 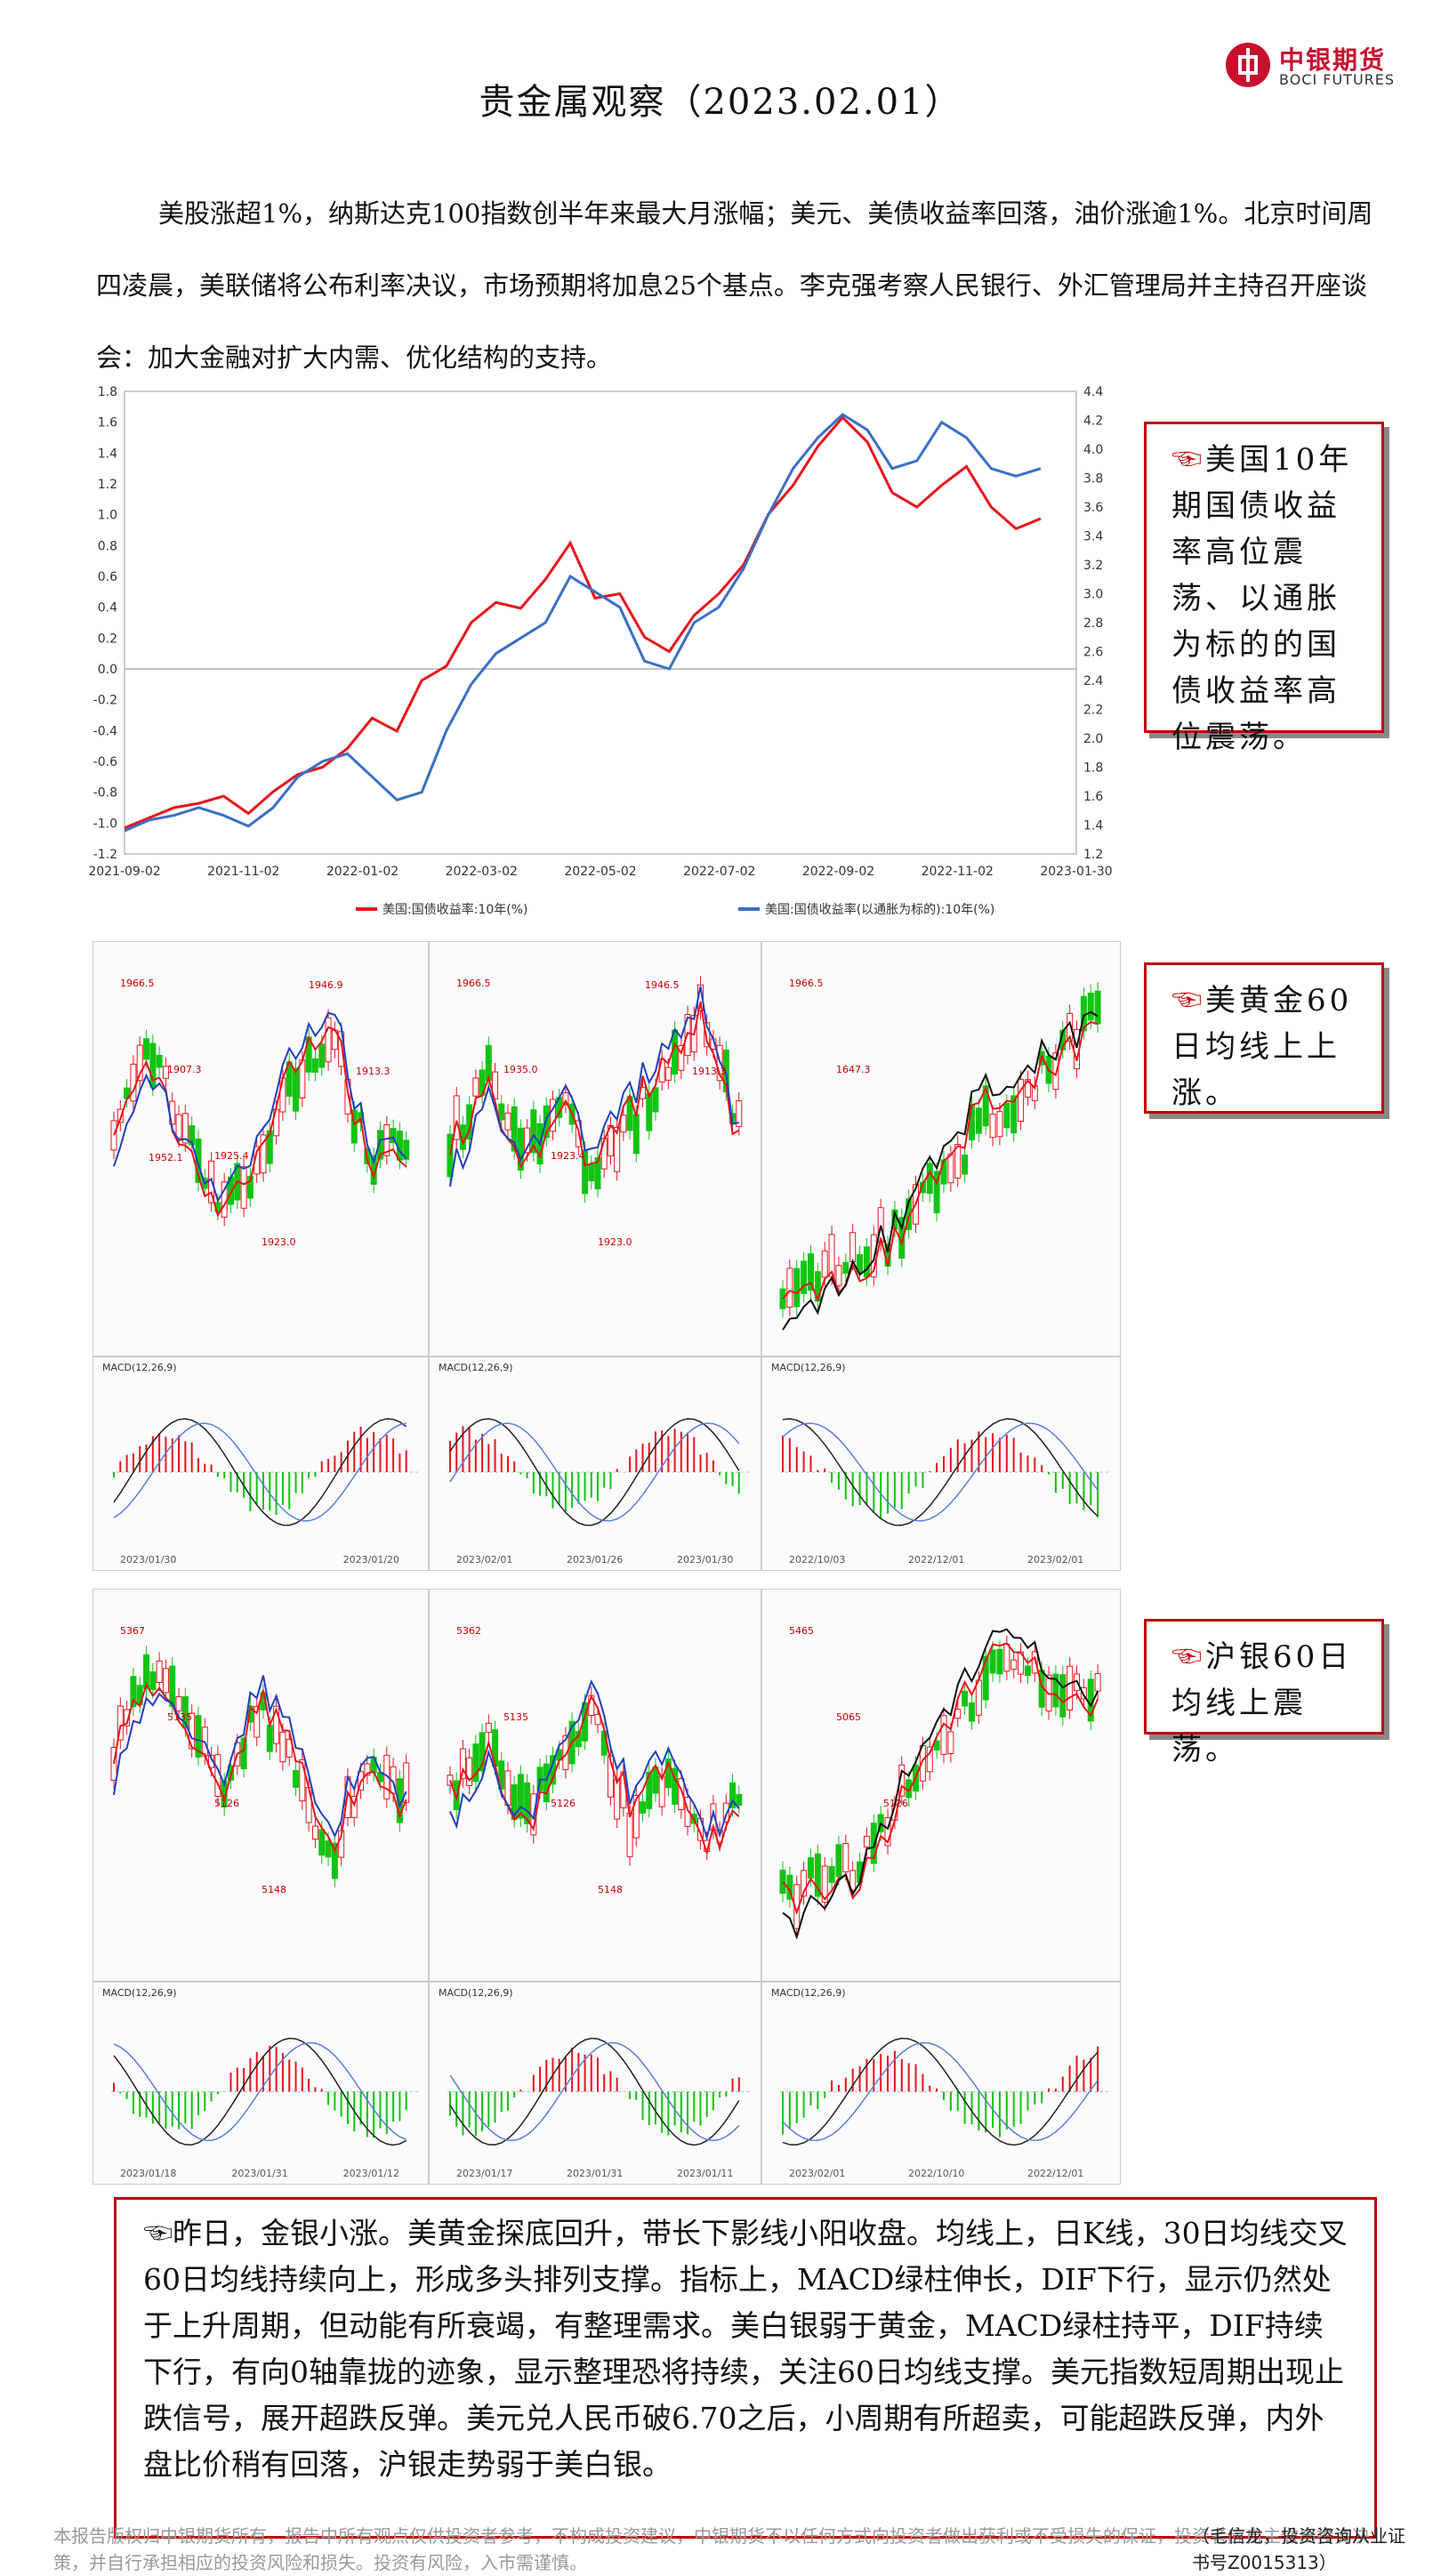 I want to click on panel-label: 1923.0, so click(x=279, y=1242).